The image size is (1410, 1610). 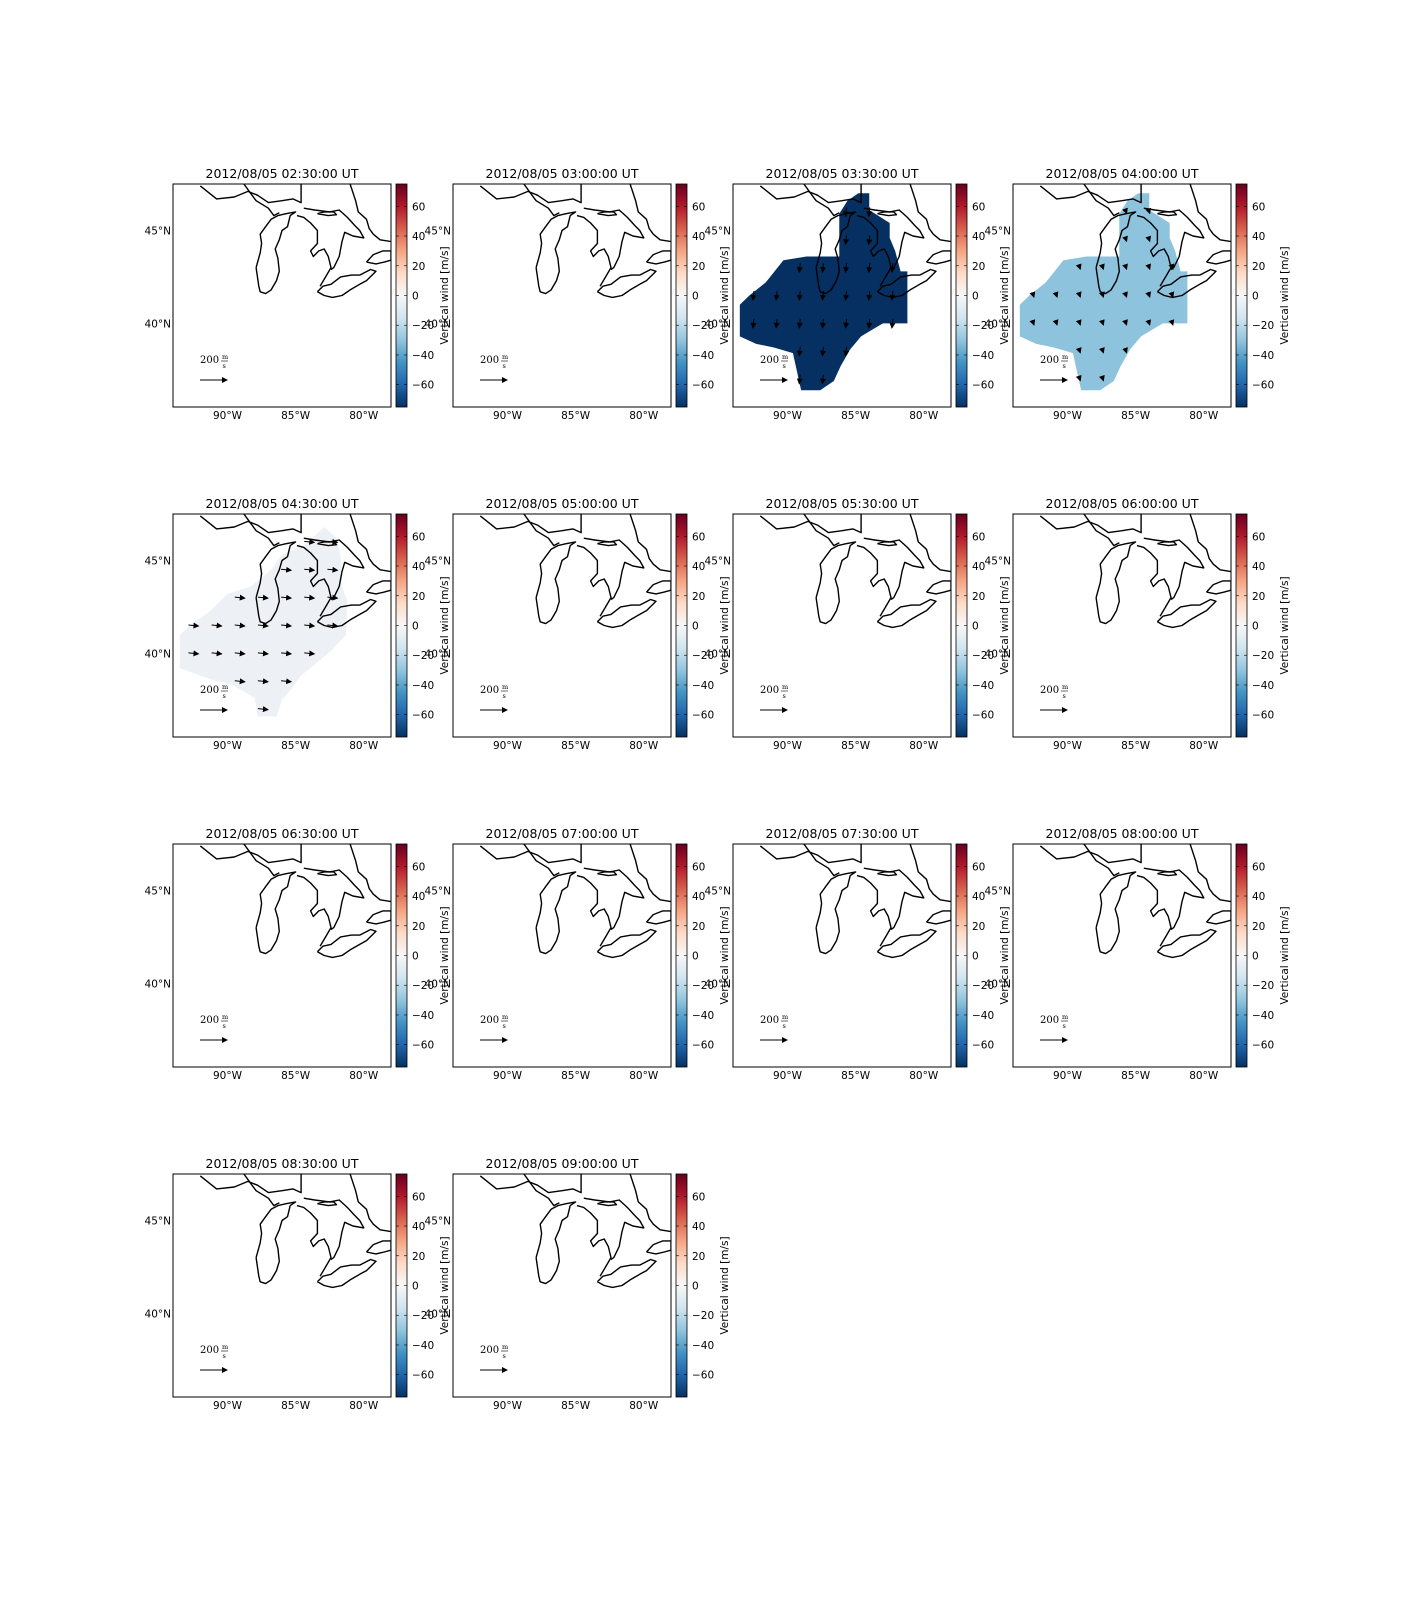 I want to click on panel-title: 2012/08/05 06:30:00 UT, so click(x=282, y=833).